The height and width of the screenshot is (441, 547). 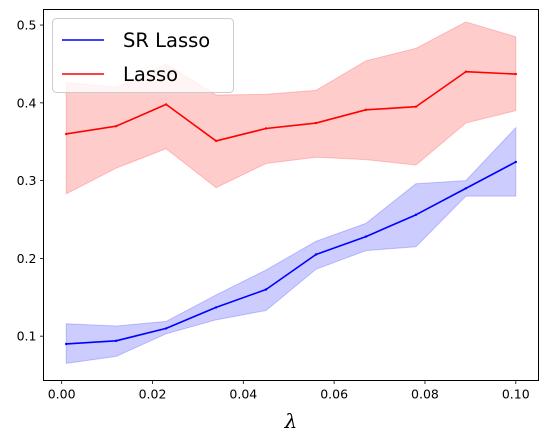 I want to click on y-tick-label: 0.5, so click(x=27, y=25).